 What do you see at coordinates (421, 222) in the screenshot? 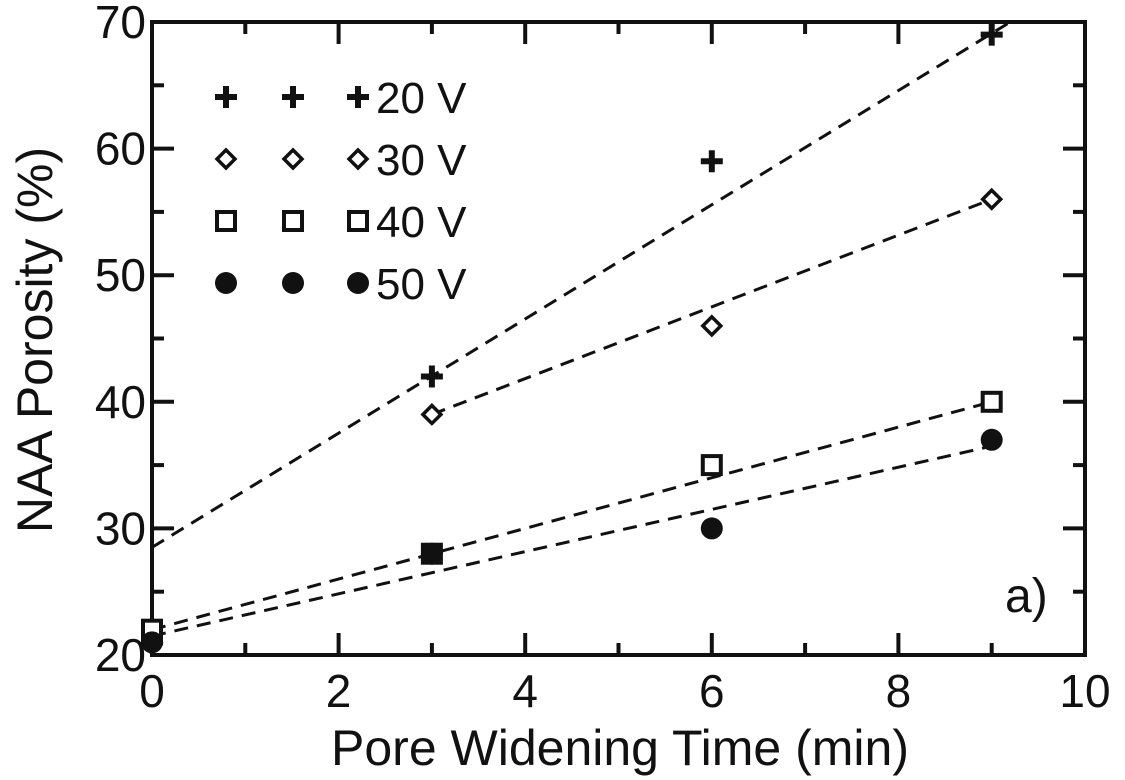
I see `legend-label: 40 V` at bounding box center [421, 222].